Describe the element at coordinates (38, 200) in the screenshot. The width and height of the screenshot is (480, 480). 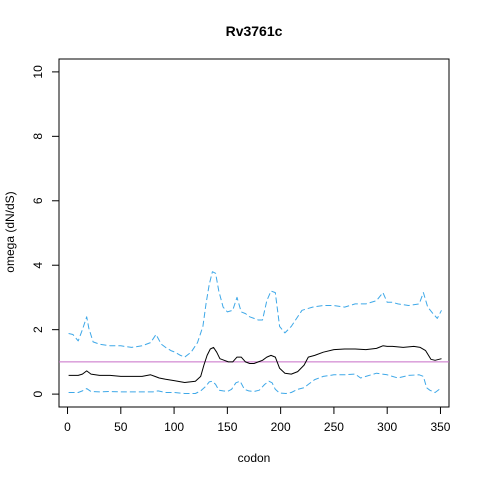
I see `y-tick-label: 6` at that location.